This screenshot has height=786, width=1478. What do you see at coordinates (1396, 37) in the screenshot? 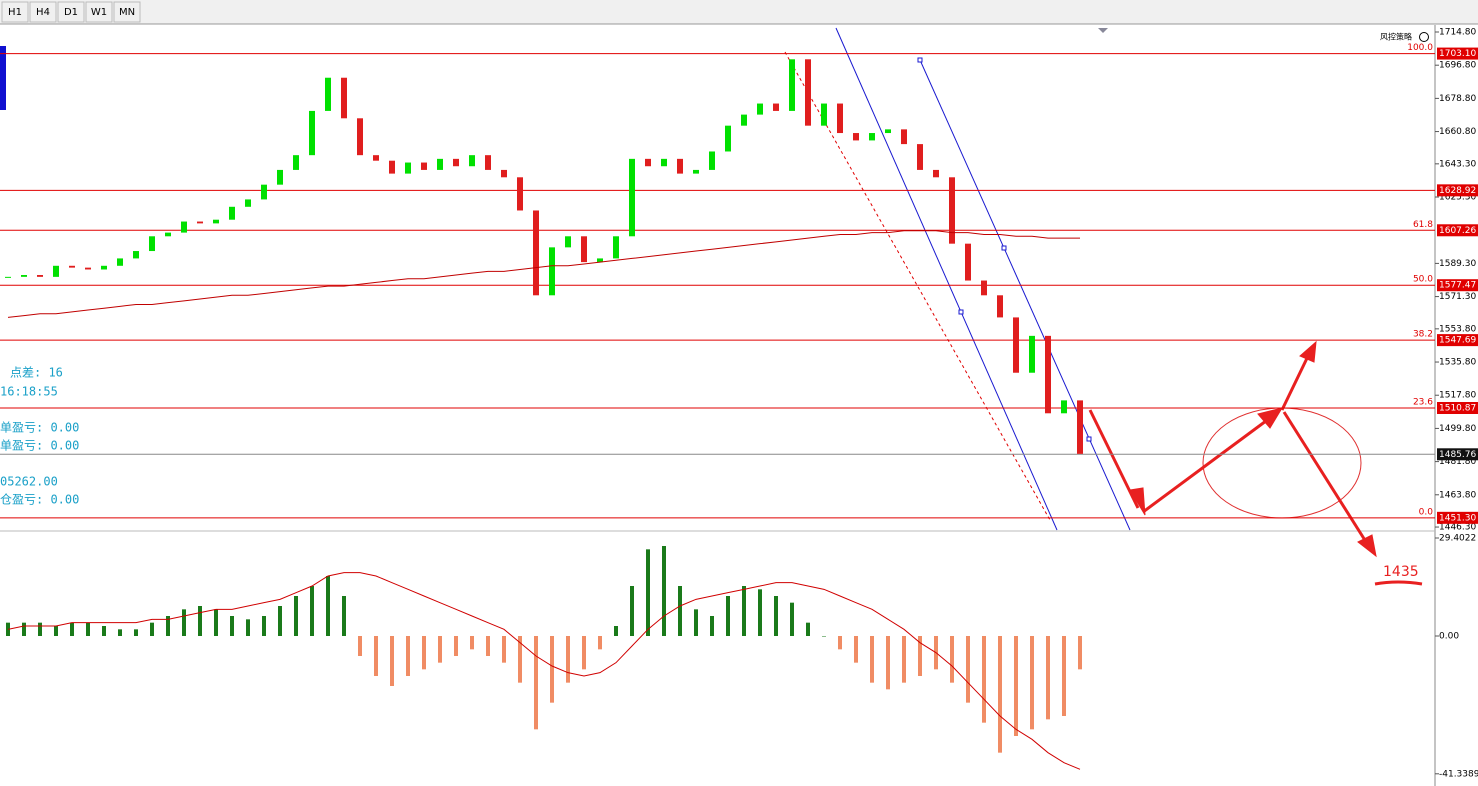
I see `badge: 风控策略` at bounding box center [1396, 37].